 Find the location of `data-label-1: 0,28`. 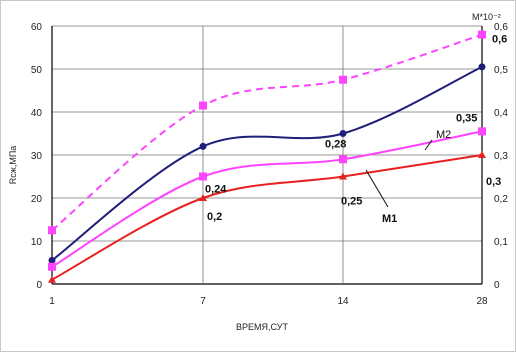

data-label-1: 0,28 is located at coordinates (335, 145).